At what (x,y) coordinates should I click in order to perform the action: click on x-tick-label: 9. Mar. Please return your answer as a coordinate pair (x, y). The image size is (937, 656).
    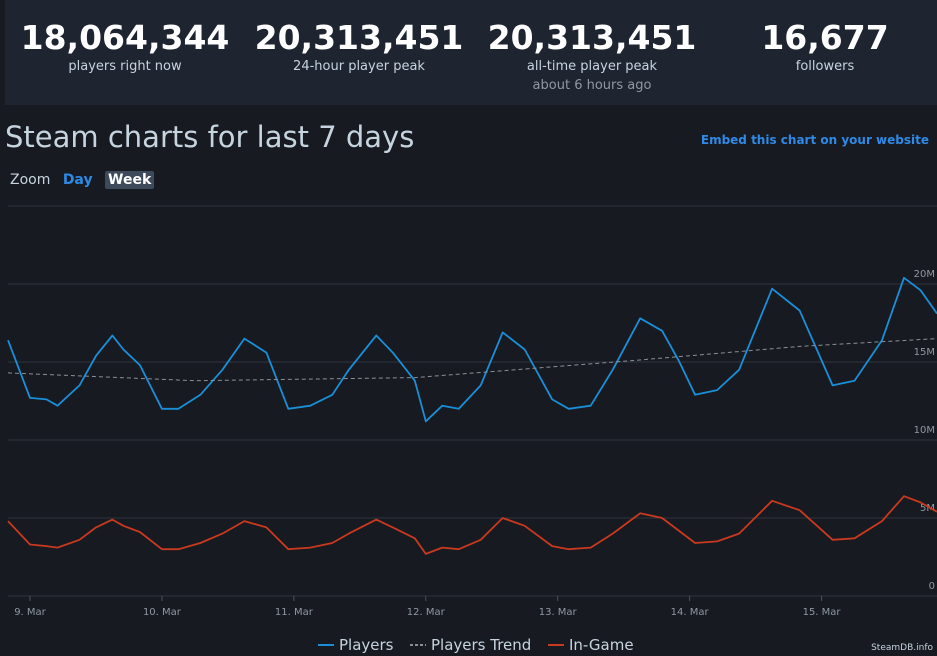
    Looking at the image, I should click on (30, 612).